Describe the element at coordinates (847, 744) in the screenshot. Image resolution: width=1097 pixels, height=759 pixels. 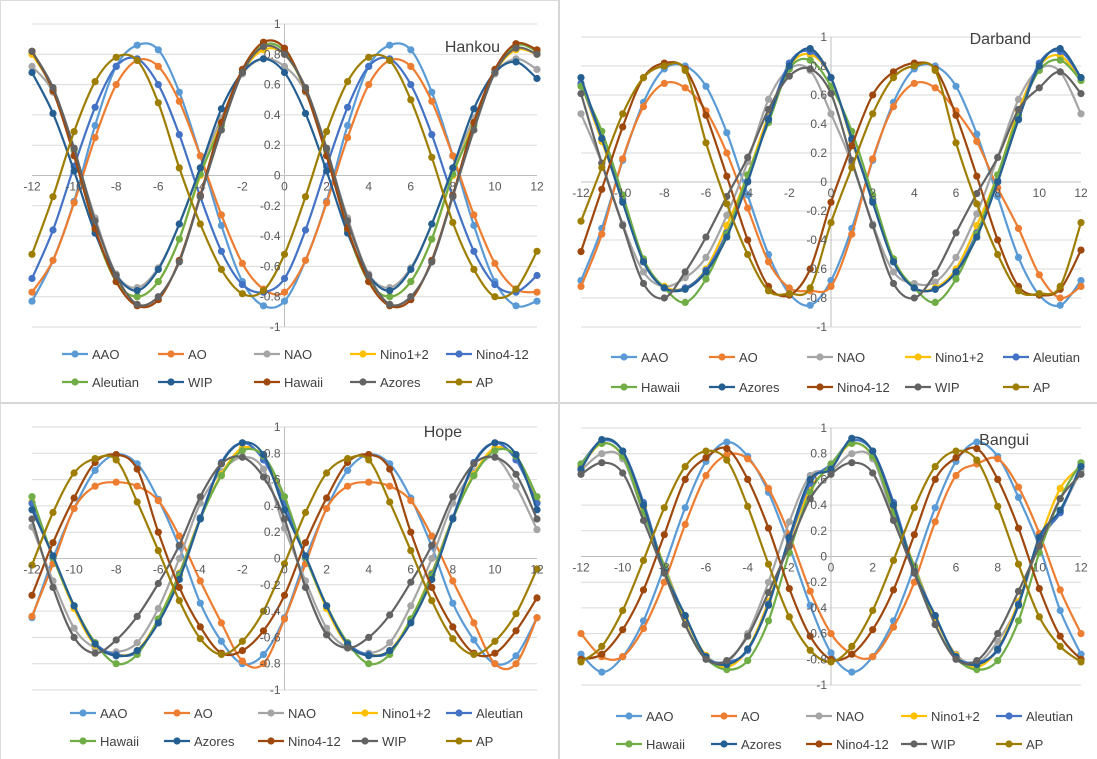
I see `legend-entry-nino4-12: Nino4-12` at that location.